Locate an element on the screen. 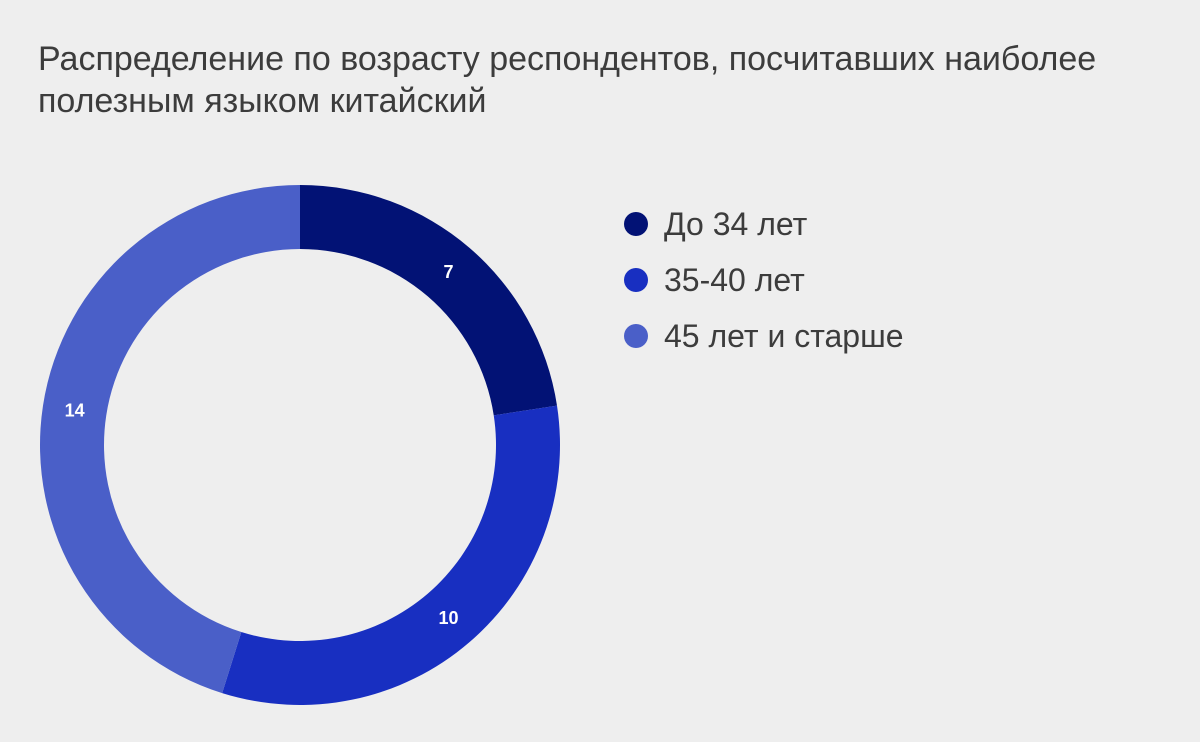 This screenshot has width=1200, height=742. legend-item: 45 лет и старше is located at coordinates (764, 336).